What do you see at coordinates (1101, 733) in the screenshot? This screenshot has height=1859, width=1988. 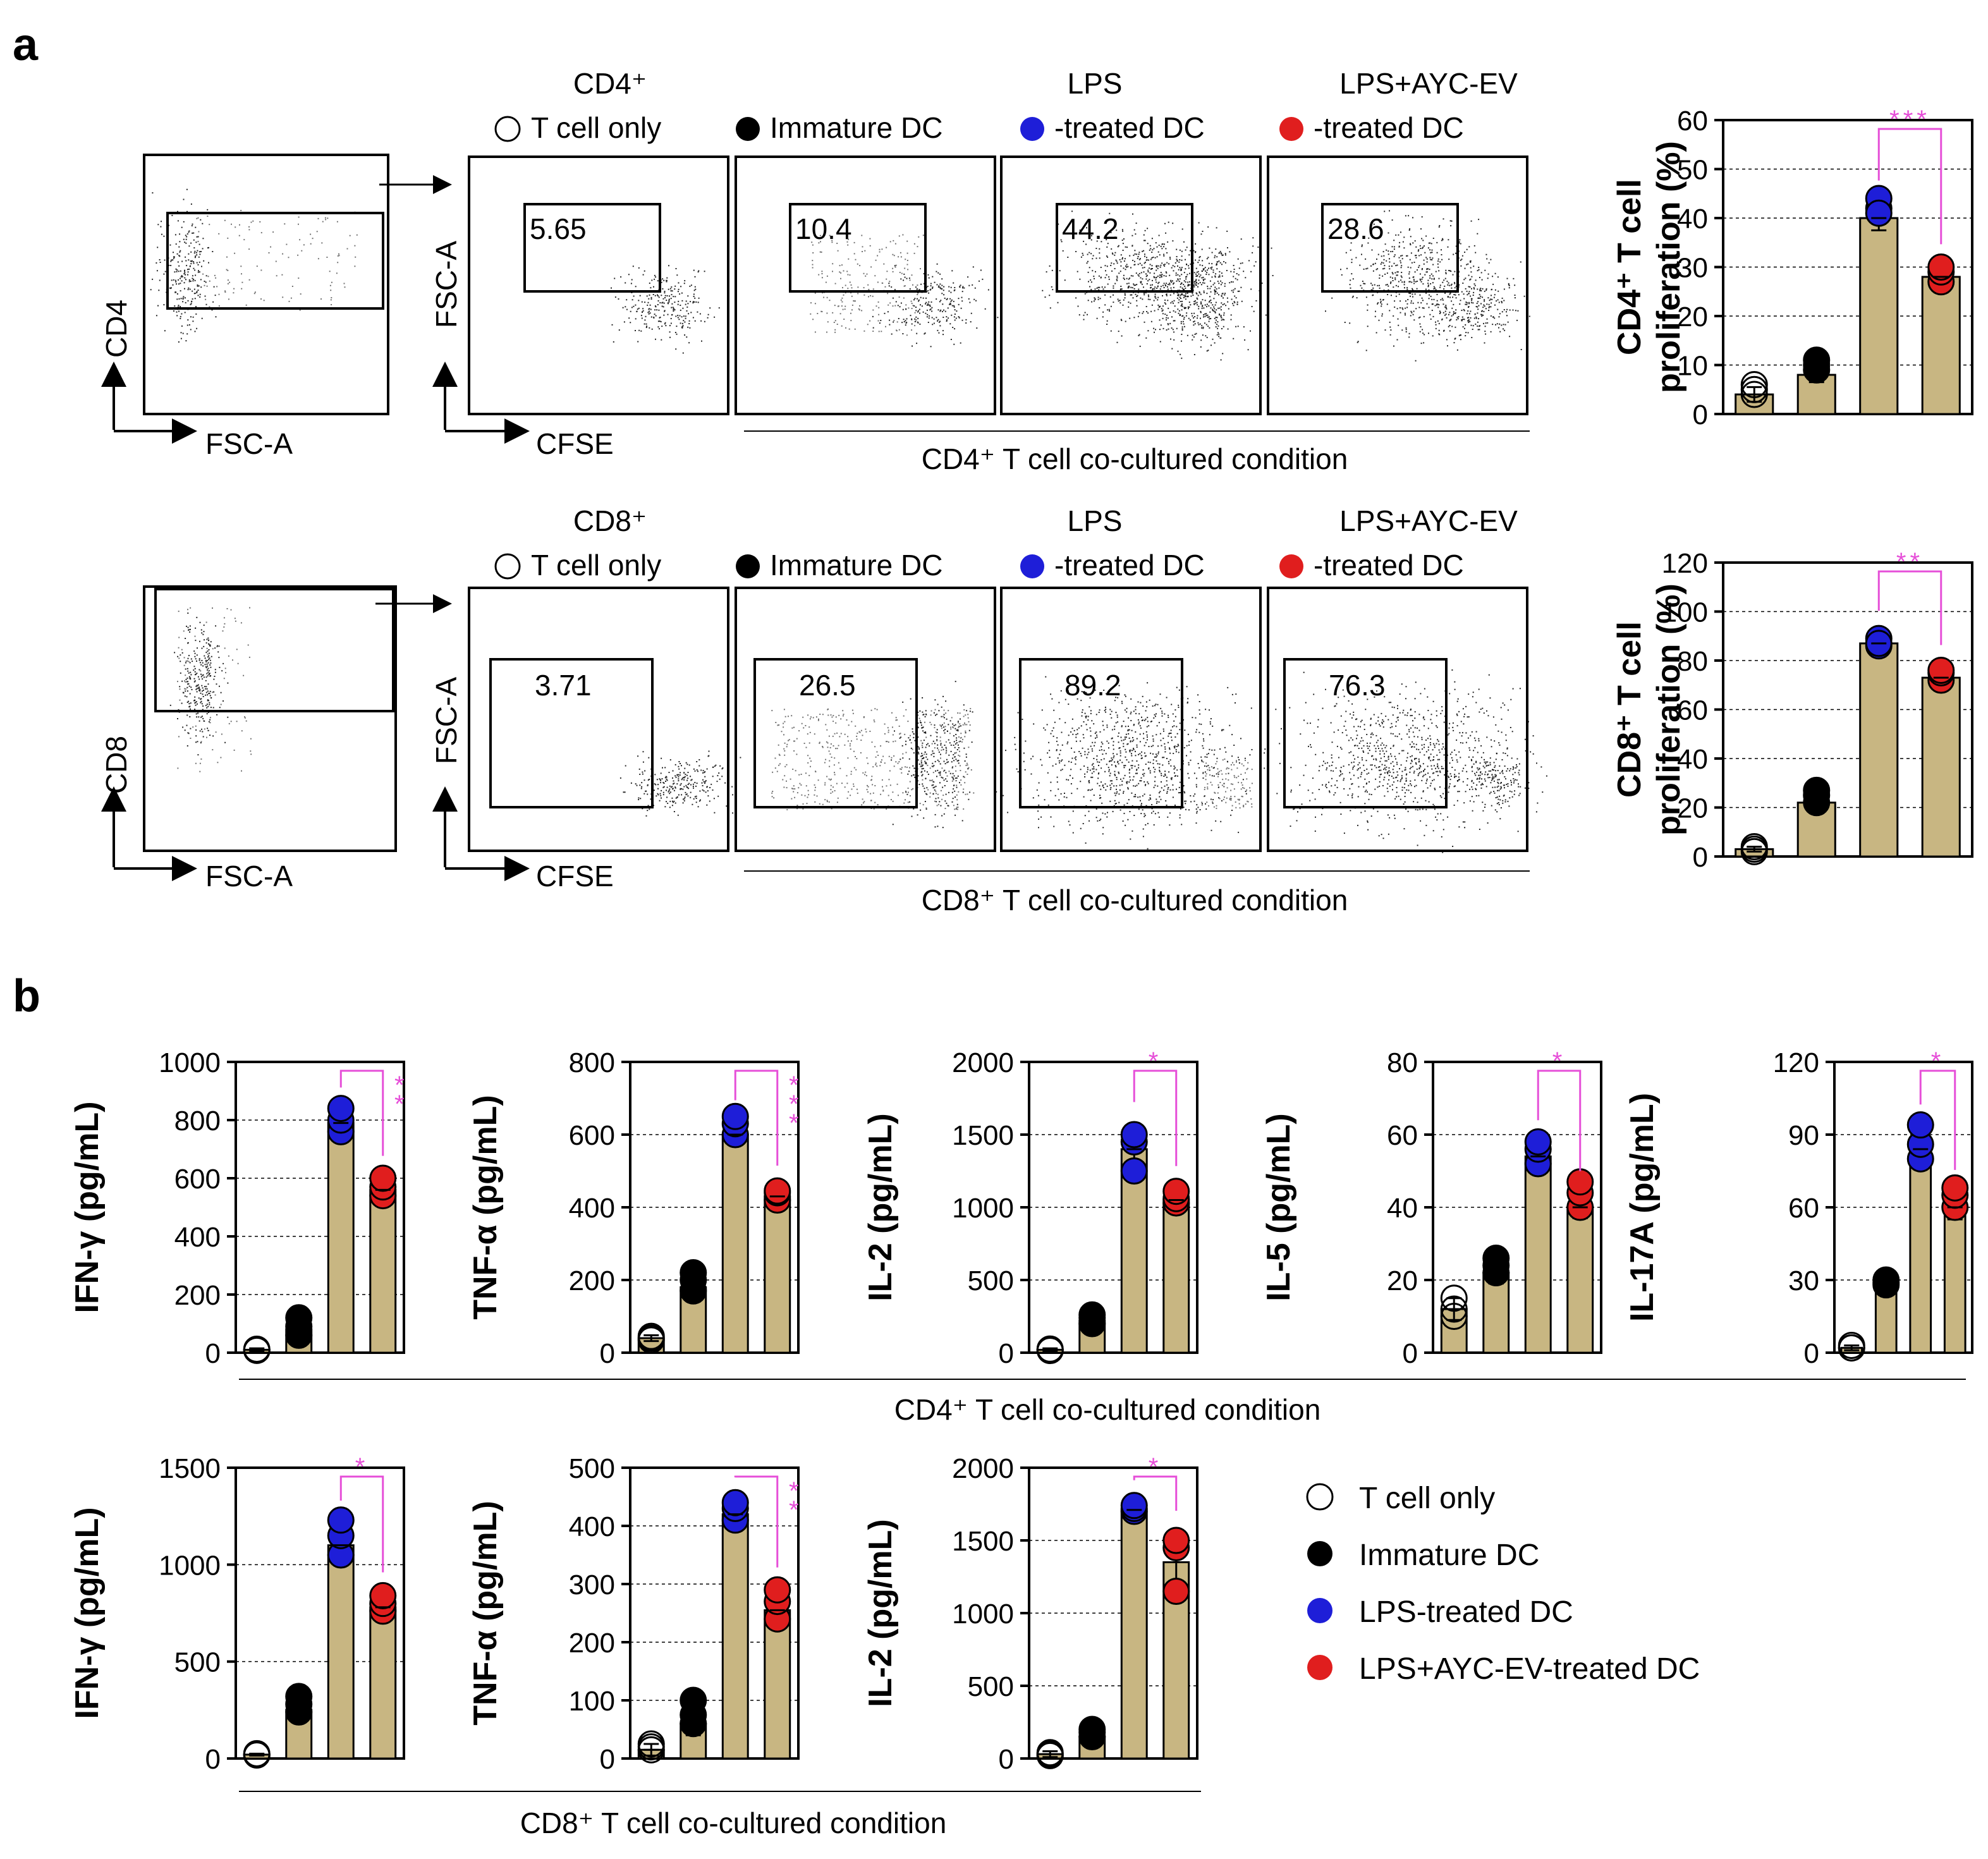 I see `cd8-gate-lps` at bounding box center [1101, 733].